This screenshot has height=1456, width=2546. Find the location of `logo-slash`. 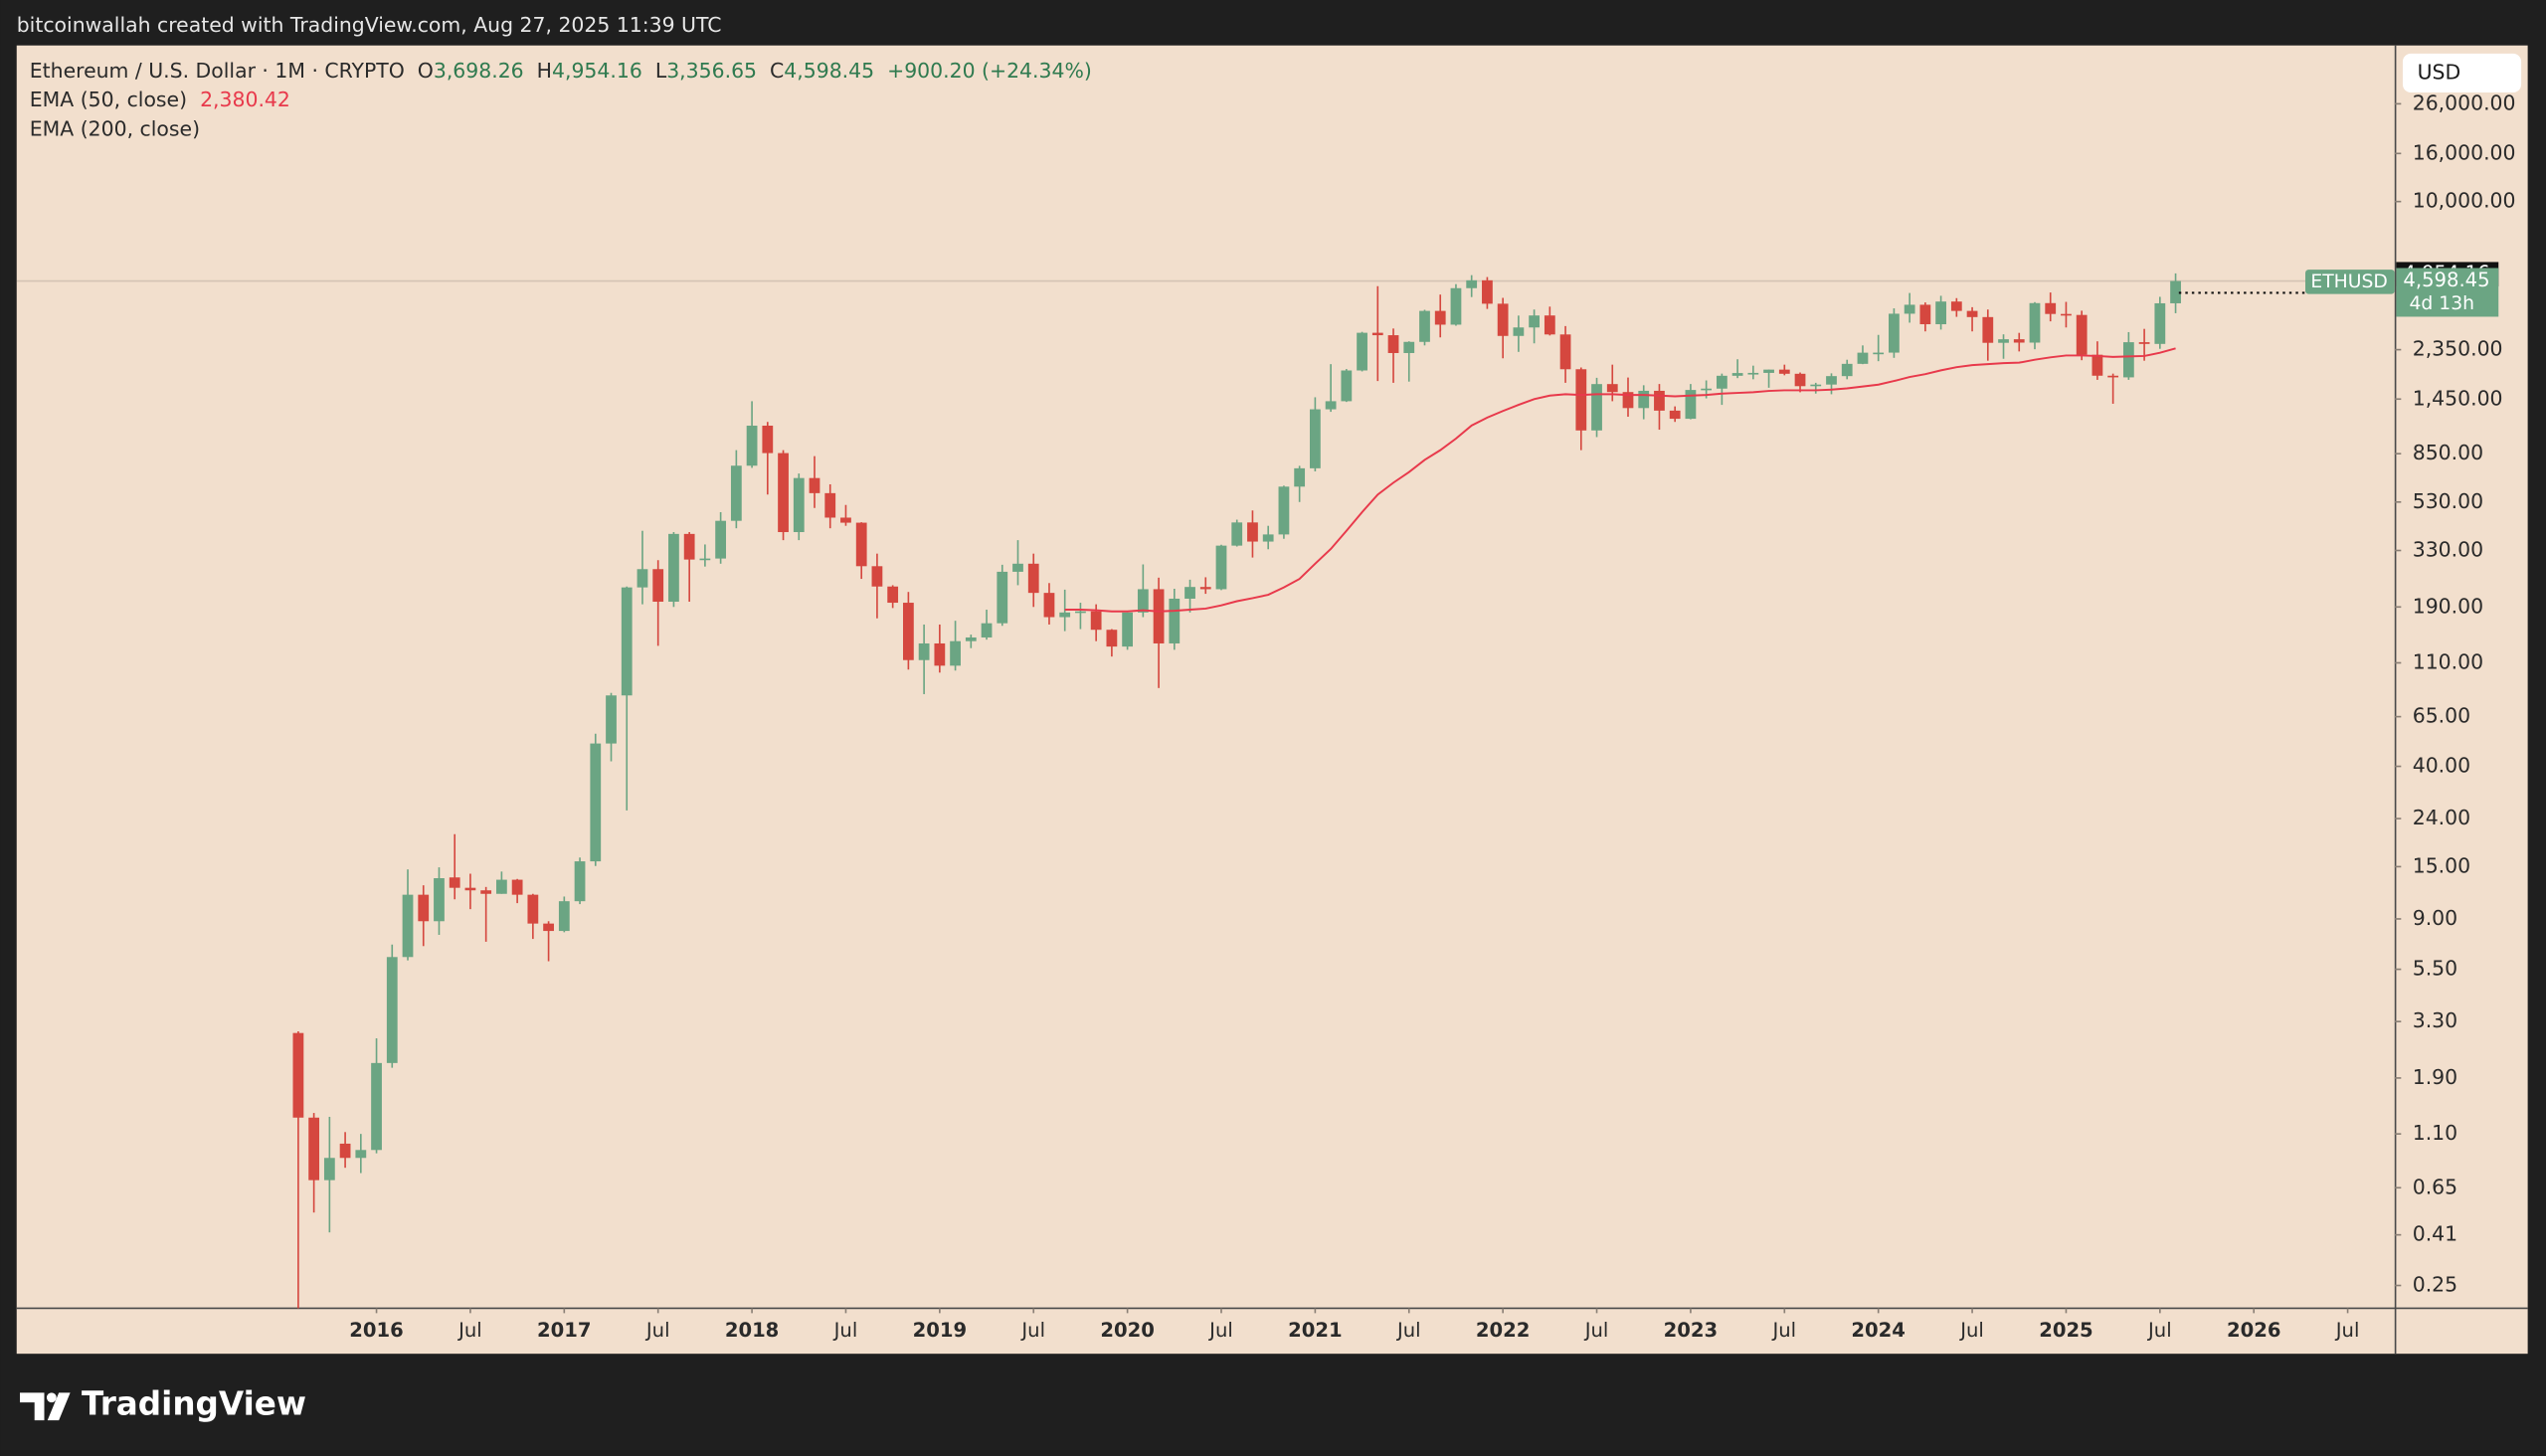

logo-slash is located at coordinates (59, 1406).